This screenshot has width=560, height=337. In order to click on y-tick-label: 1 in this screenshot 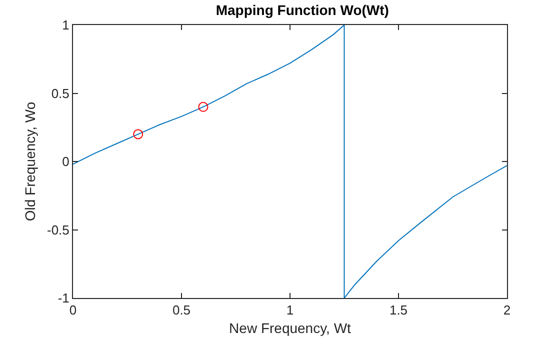, I will do `click(66, 25)`.